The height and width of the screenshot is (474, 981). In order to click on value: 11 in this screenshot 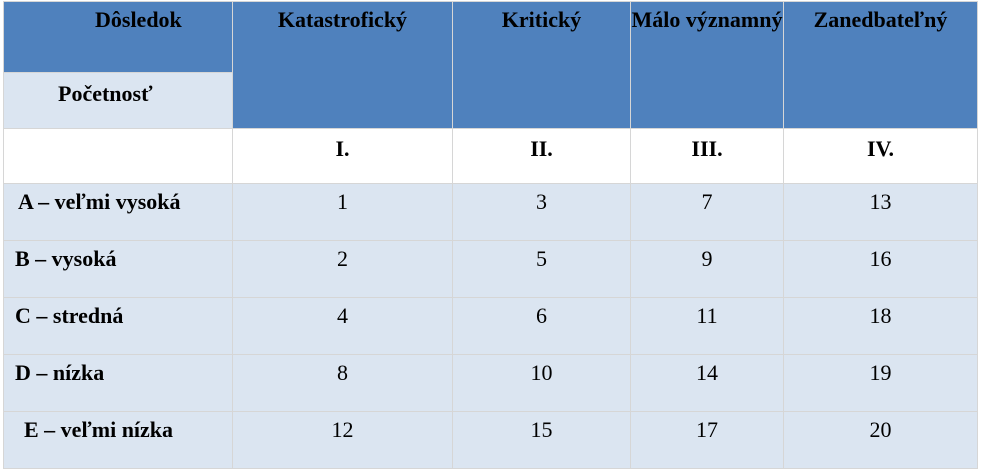, I will do `click(707, 315)`.